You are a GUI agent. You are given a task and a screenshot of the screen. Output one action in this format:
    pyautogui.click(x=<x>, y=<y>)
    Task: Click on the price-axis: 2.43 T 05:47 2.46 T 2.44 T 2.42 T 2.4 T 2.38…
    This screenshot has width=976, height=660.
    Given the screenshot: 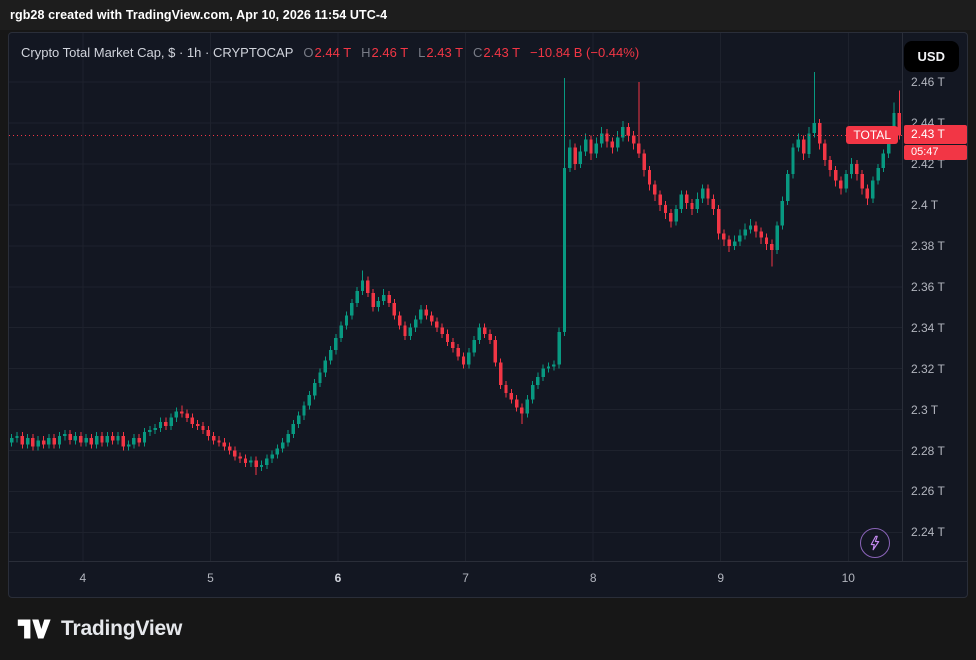 What is the action you would take?
    pyautogui.click(x=934, y=297)
    